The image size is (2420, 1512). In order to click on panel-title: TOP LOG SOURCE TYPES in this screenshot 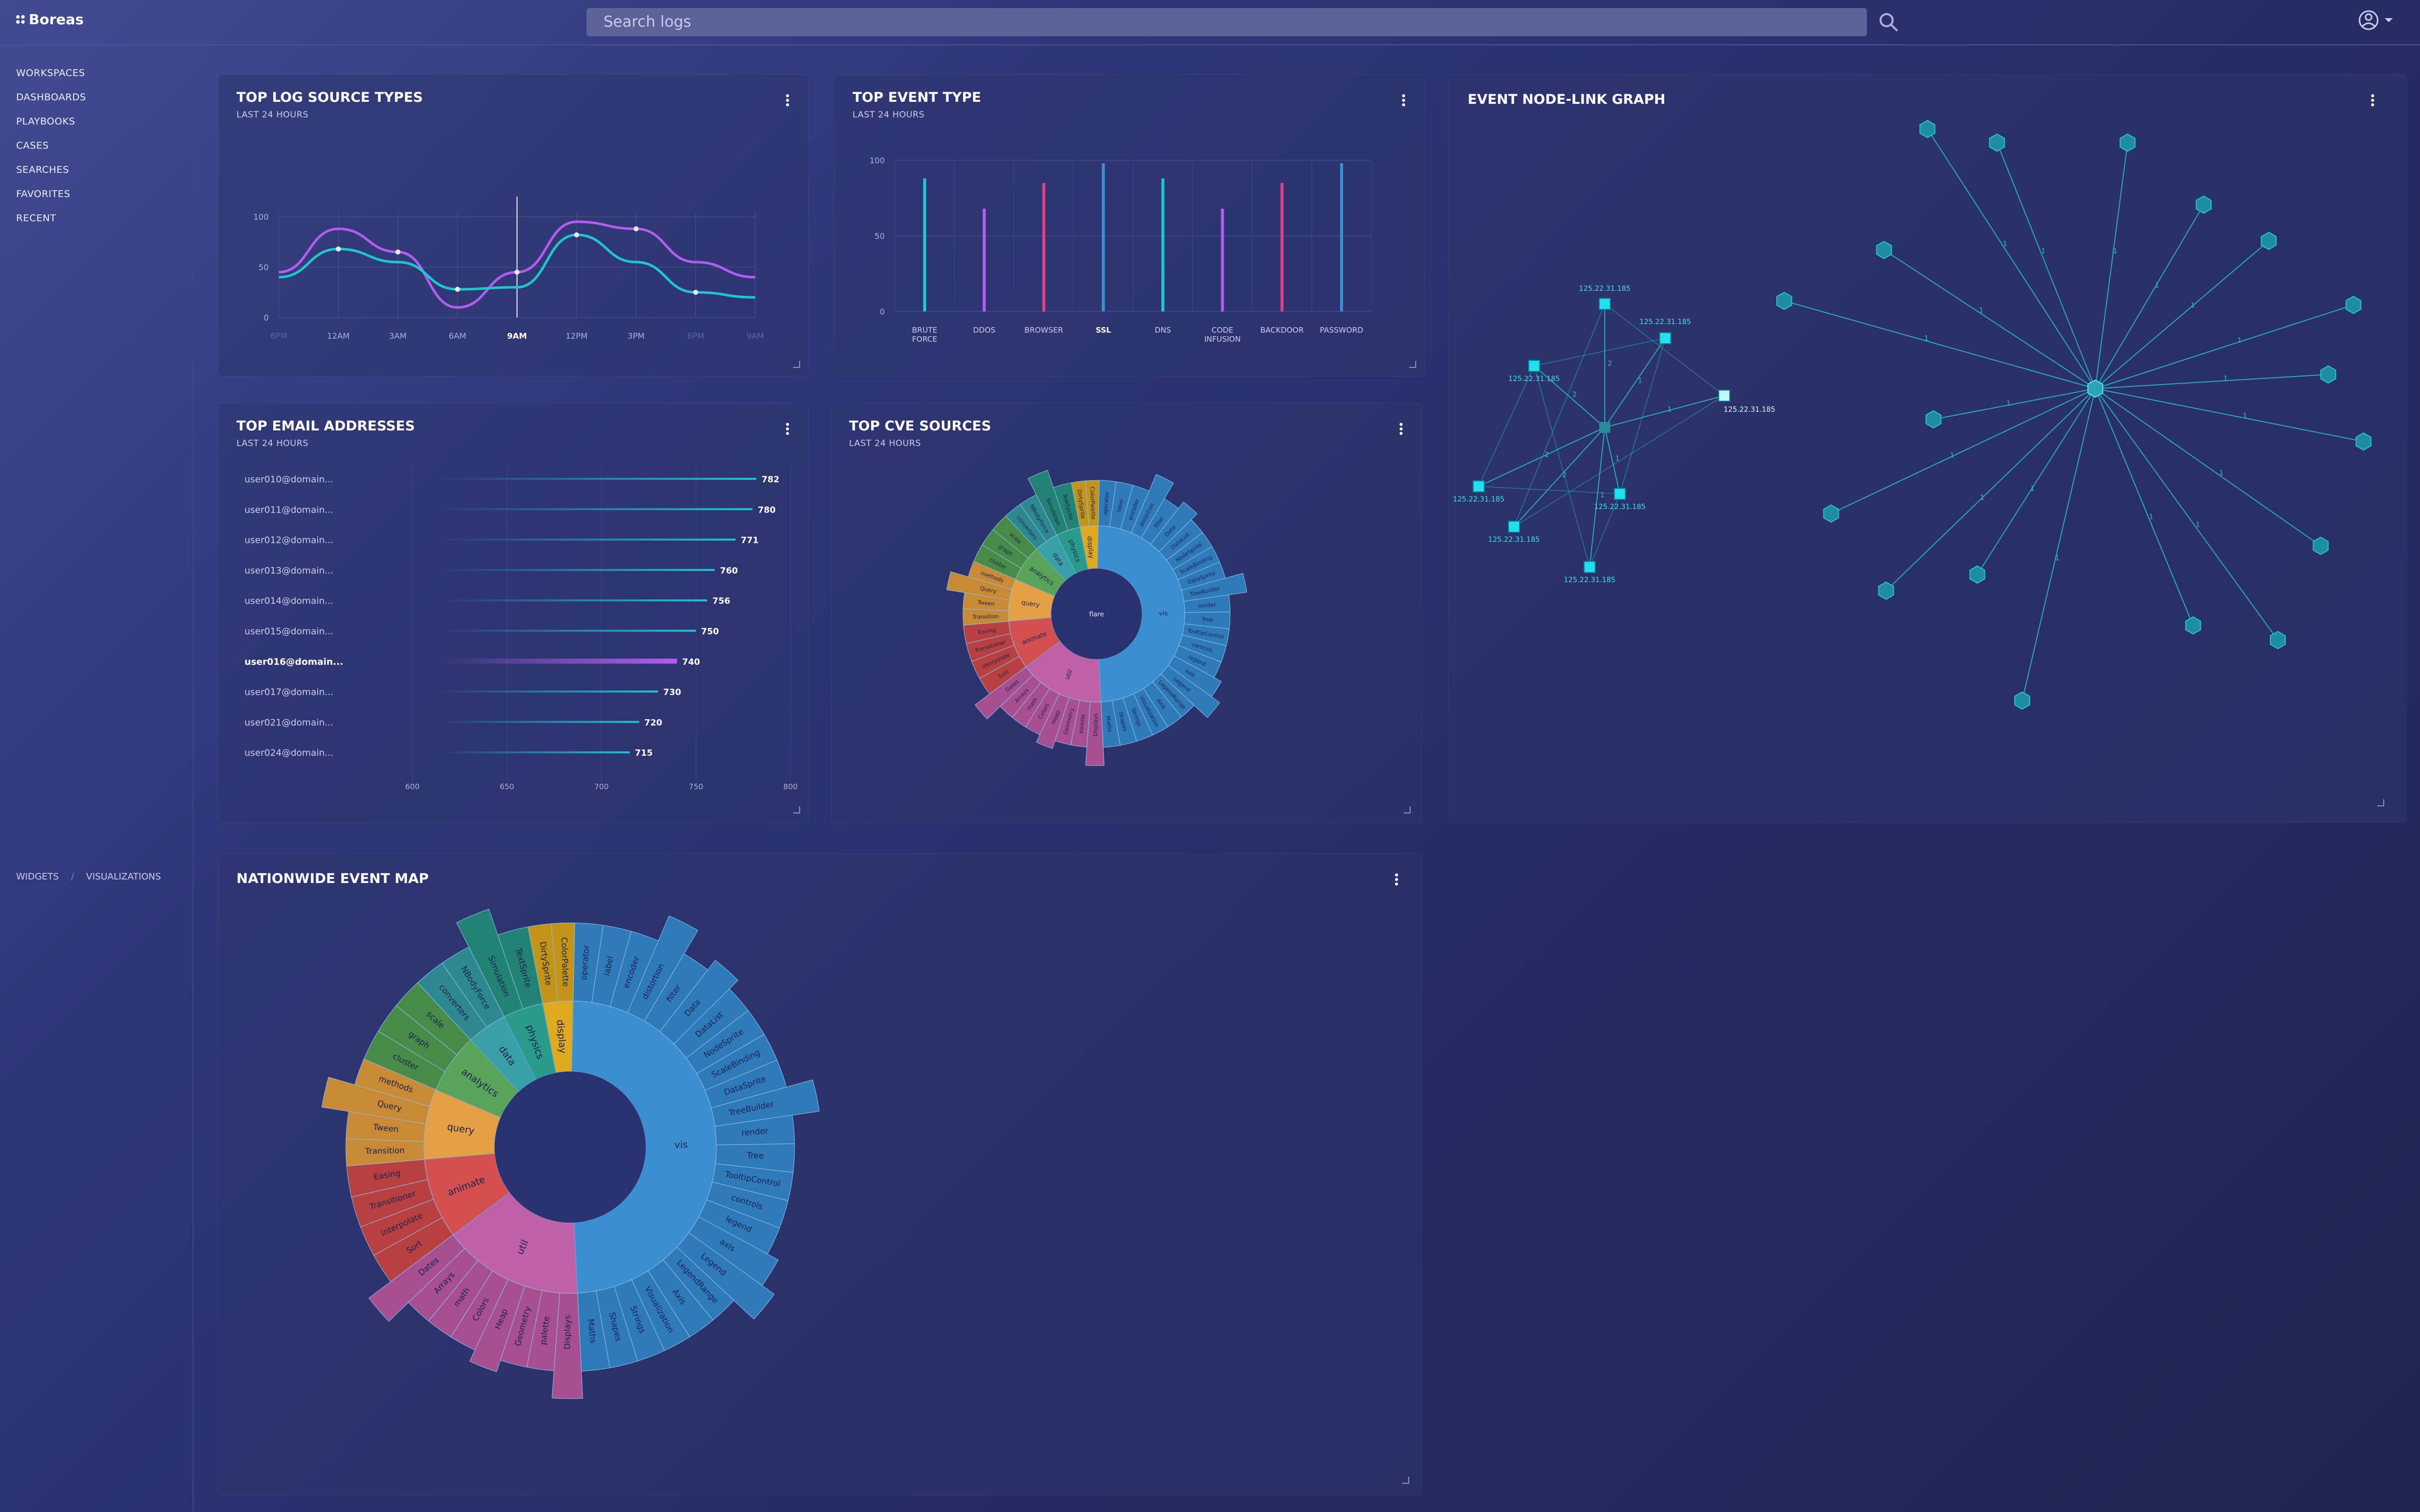, I will do `click(329, 97)`.